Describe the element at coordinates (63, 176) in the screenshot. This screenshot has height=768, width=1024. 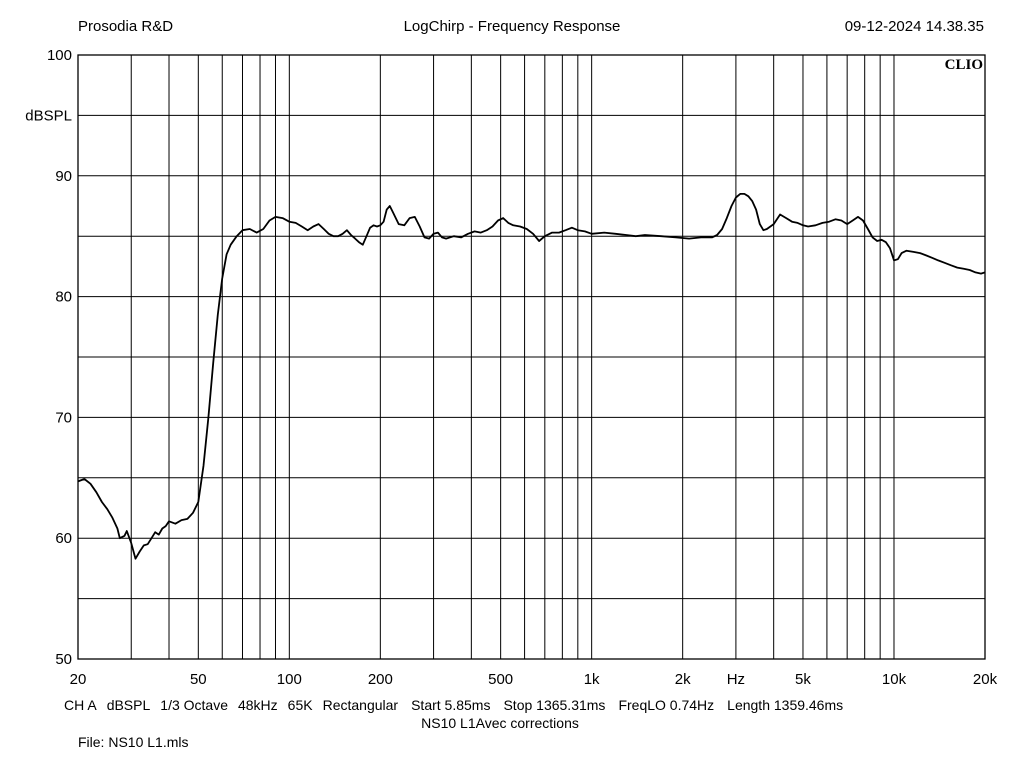
I see `y-tick-label: 90` at that location.